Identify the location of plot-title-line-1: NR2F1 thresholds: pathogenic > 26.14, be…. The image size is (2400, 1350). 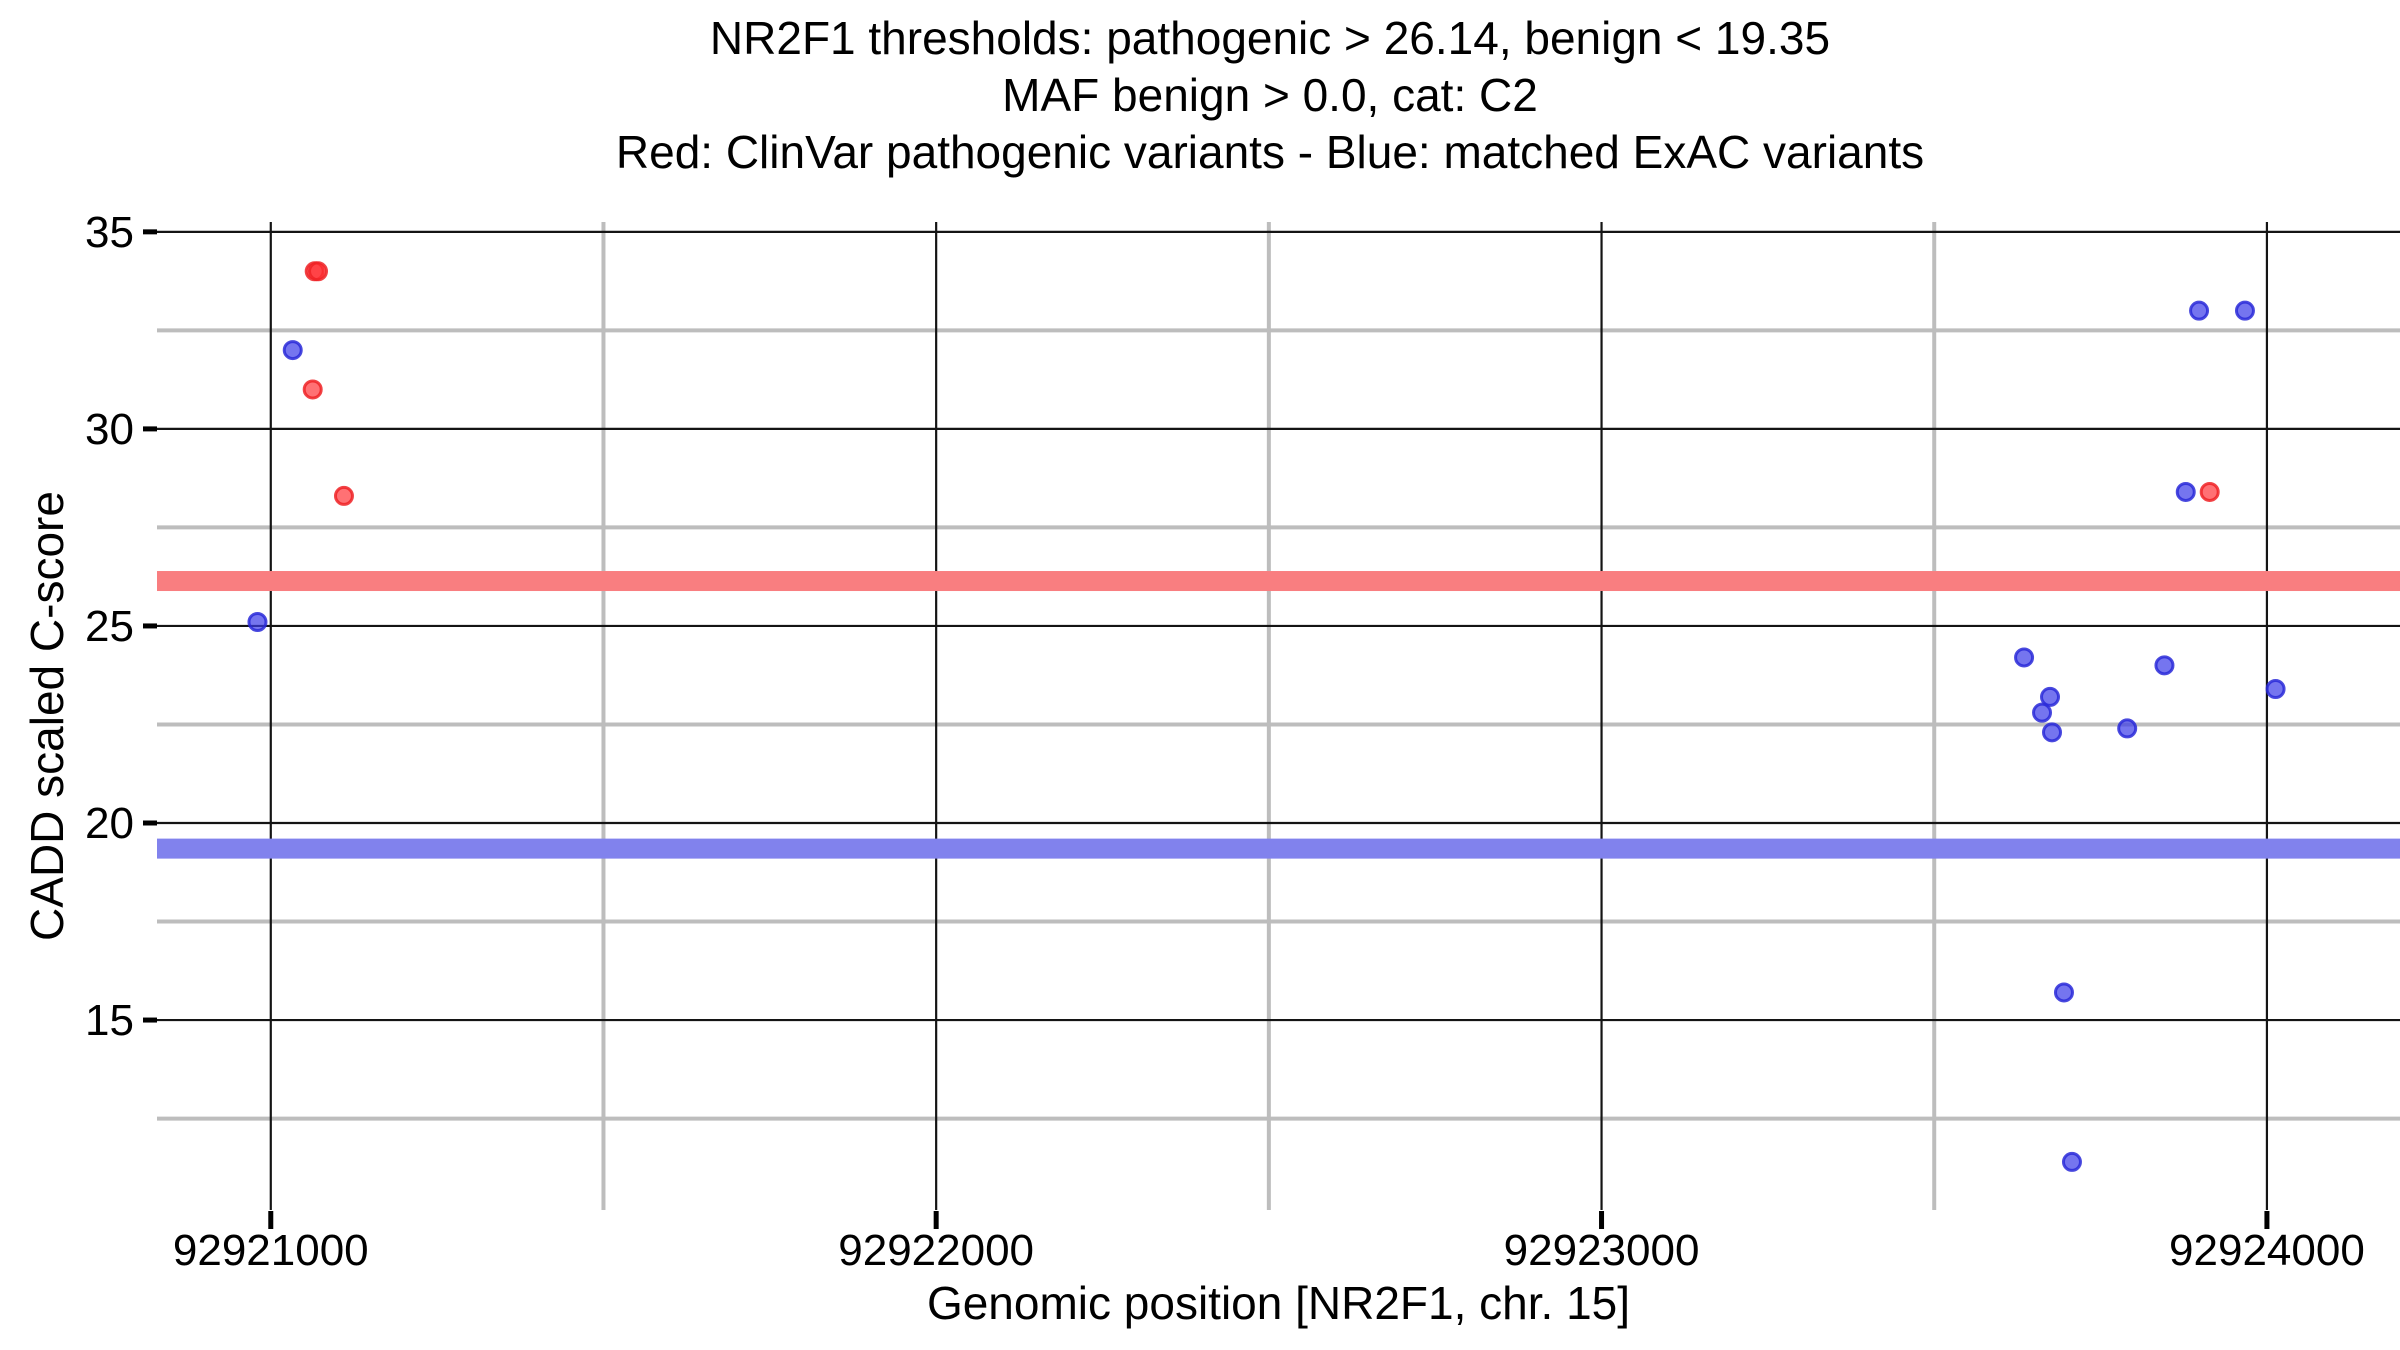
(1270, 38).